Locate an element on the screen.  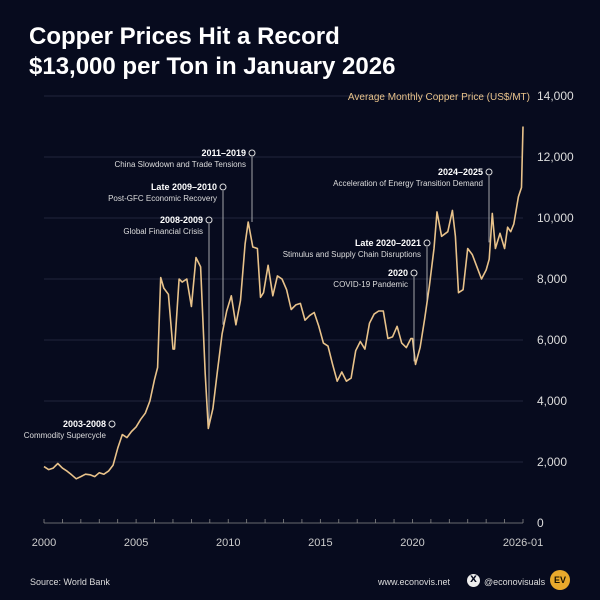
annotation-text: COVID-19 Pandemic is located at coordinates (370, 284).